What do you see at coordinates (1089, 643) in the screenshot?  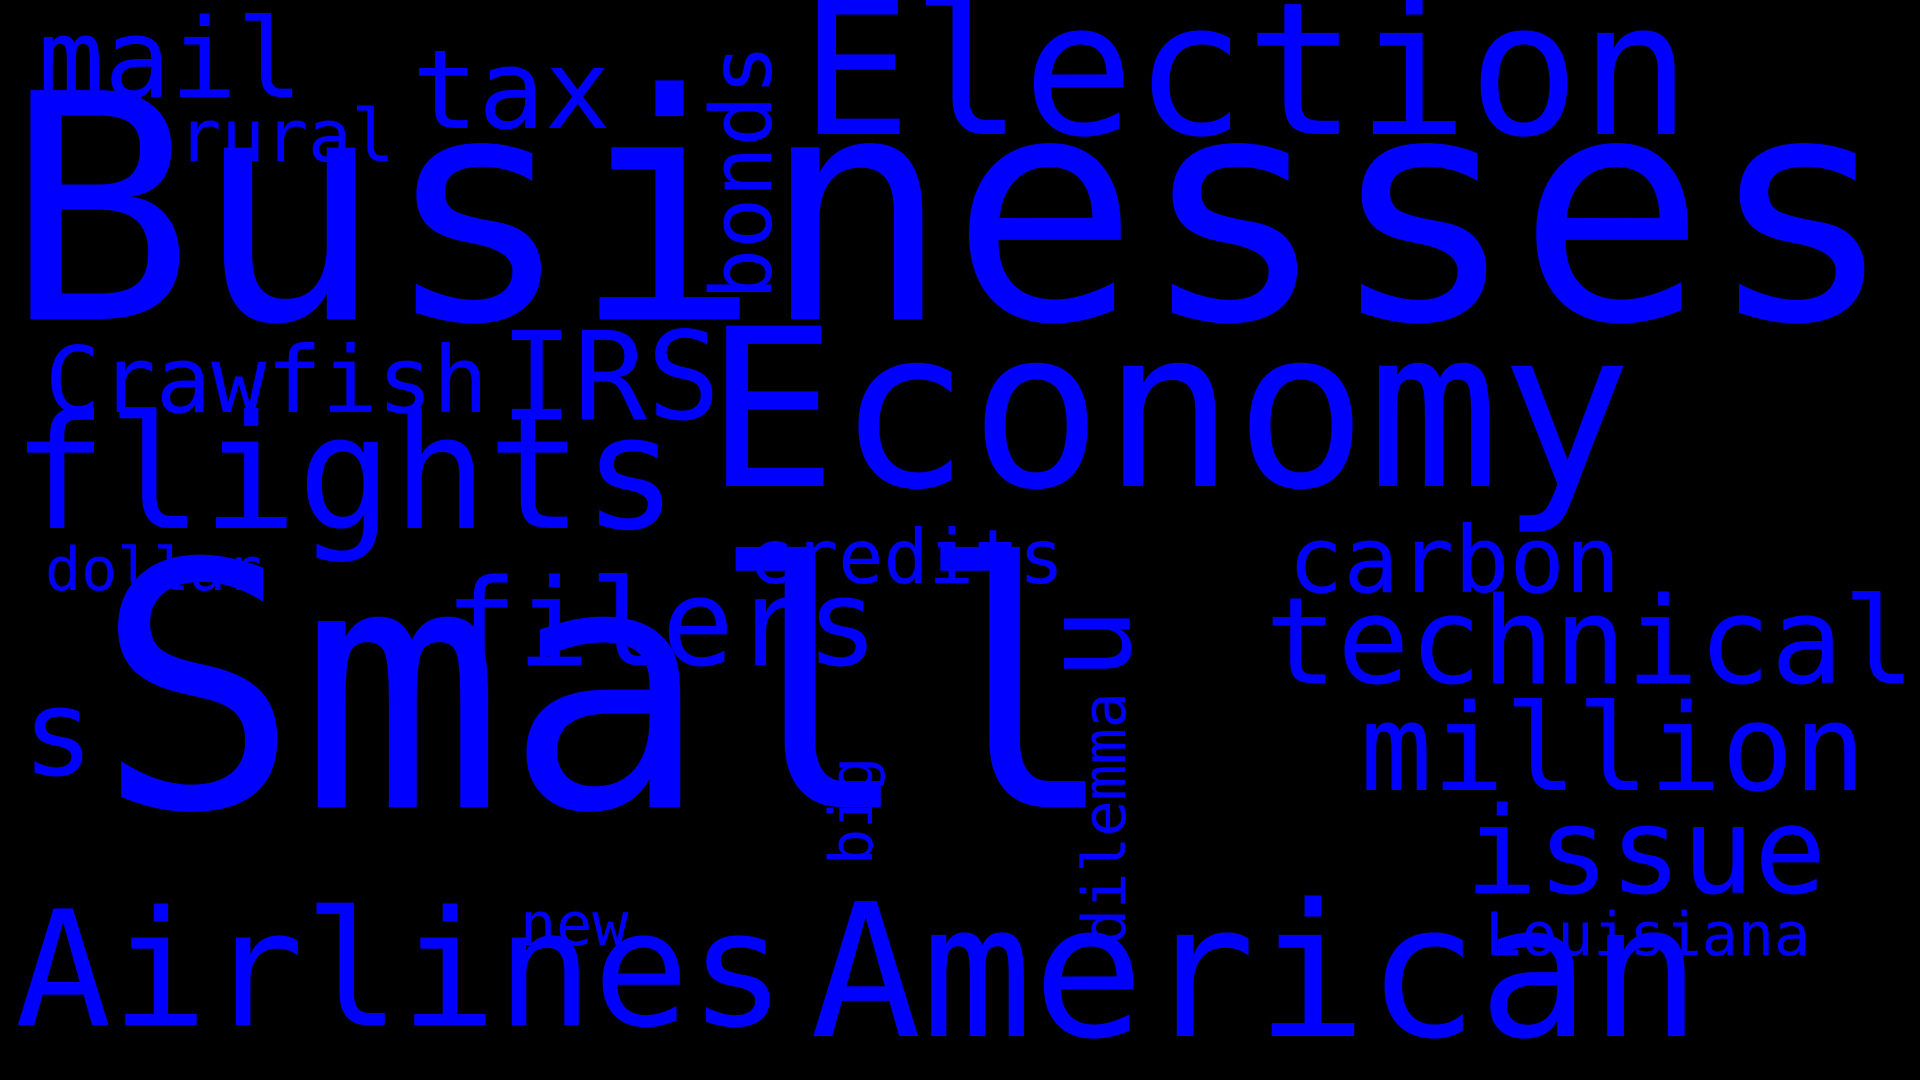 I see `word-u: u` at bounding box center [1089, 643].